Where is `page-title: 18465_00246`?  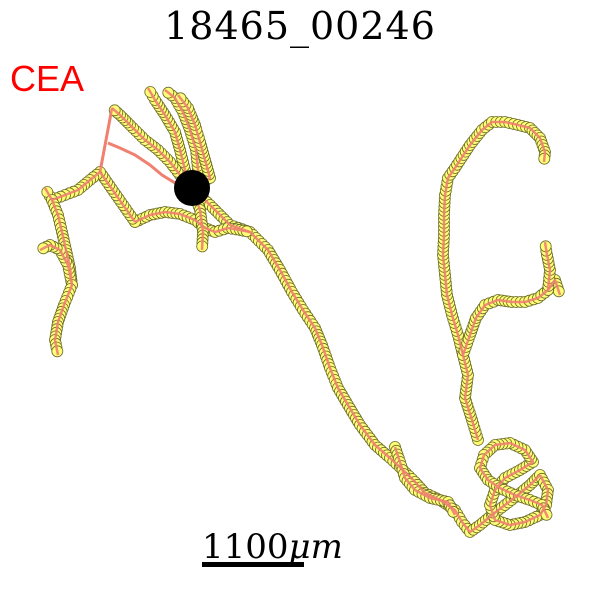
page-title: 18465_00246 is located at coordinates (300, 26).